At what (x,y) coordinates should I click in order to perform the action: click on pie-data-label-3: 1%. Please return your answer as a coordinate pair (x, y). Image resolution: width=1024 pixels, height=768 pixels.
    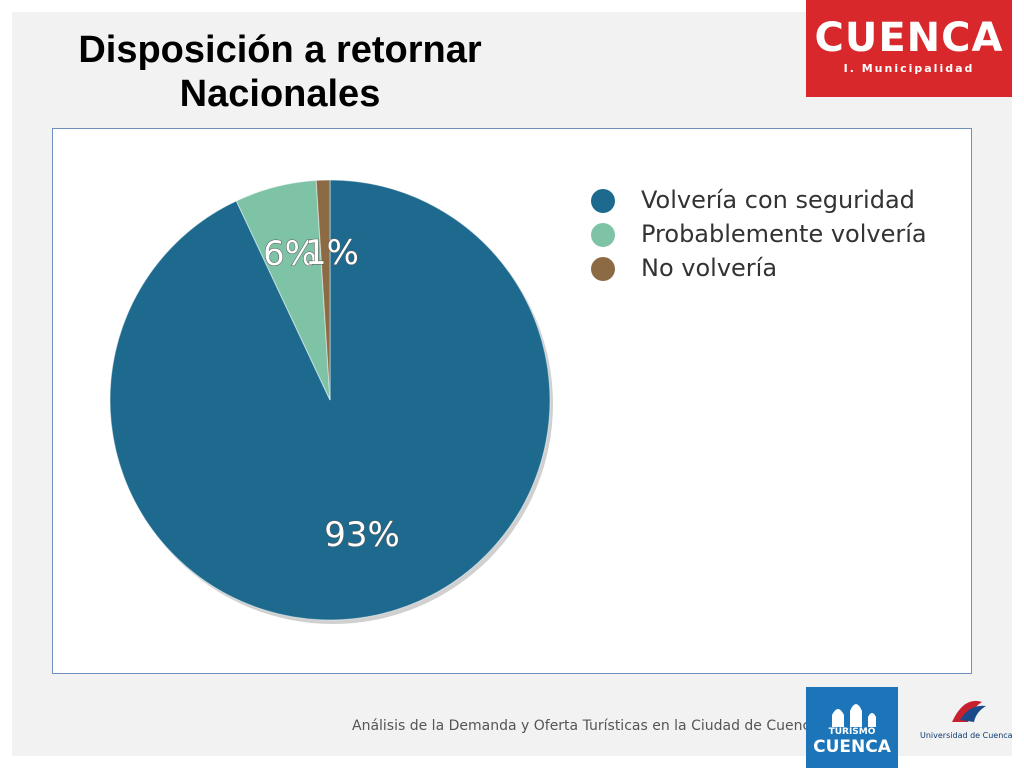
    Looking at the image, I should click on (332, 253).